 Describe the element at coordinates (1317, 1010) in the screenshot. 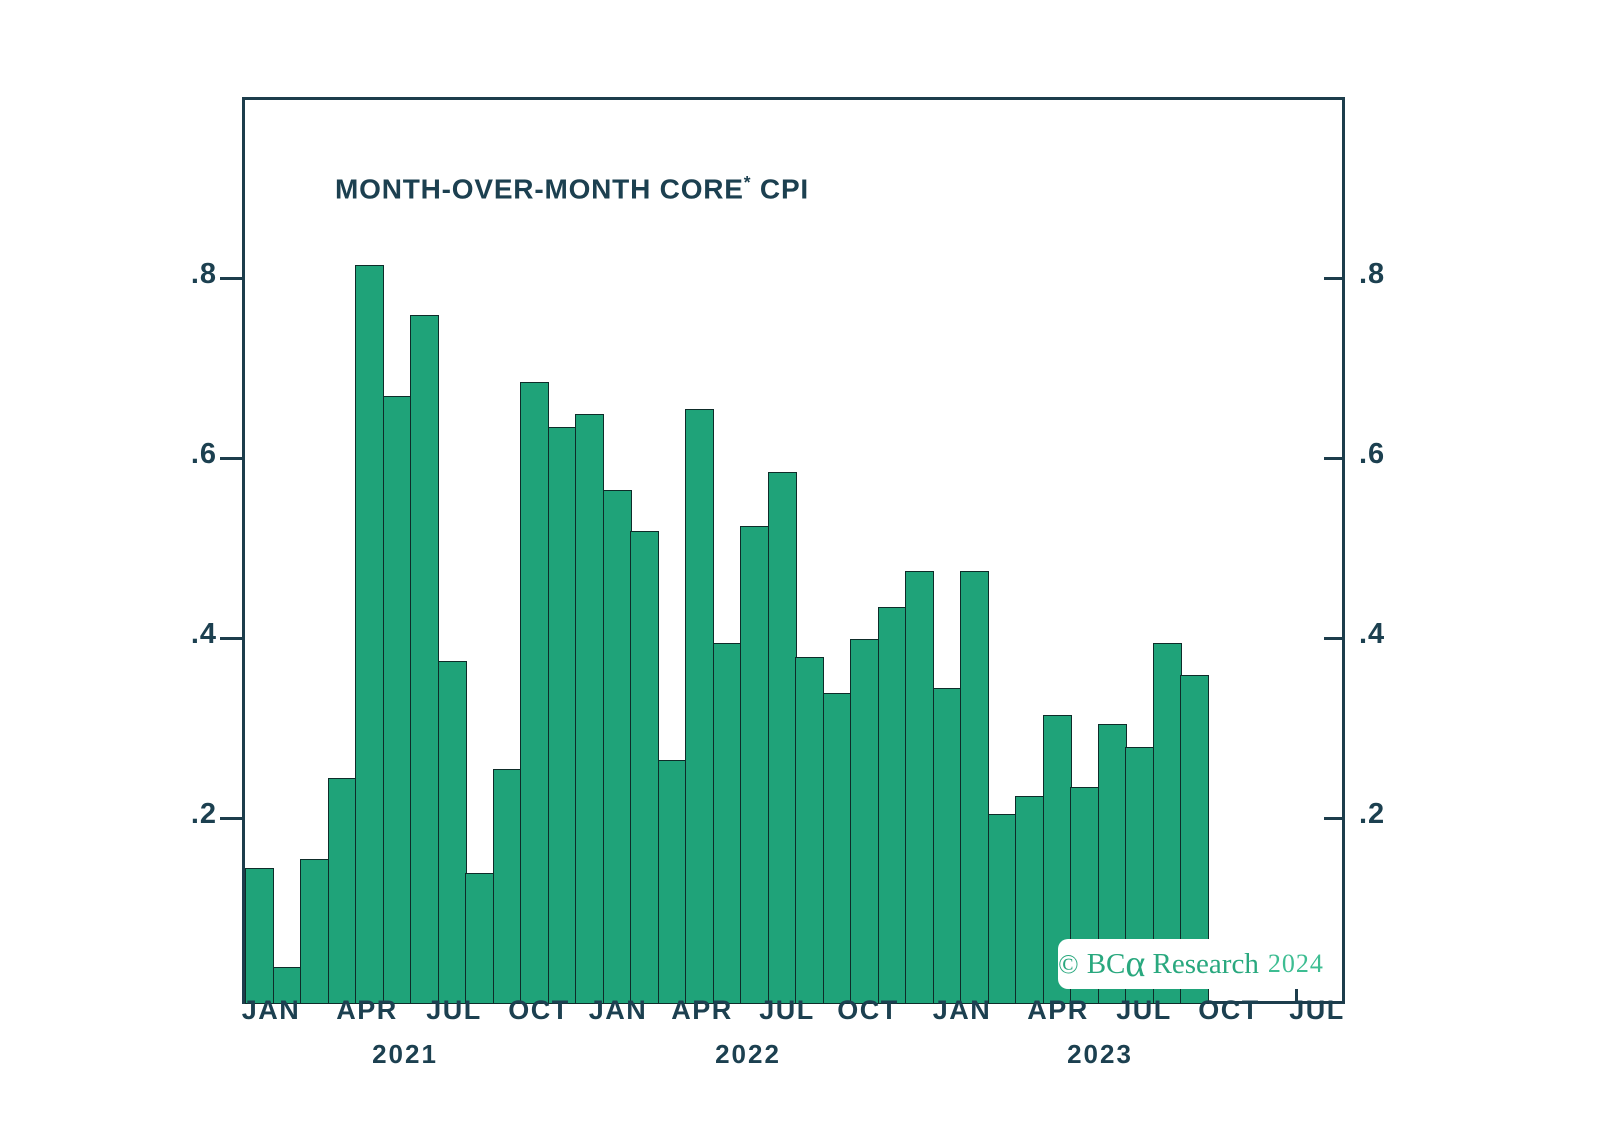

I see `x-label-12-jul: JUL` at that location.